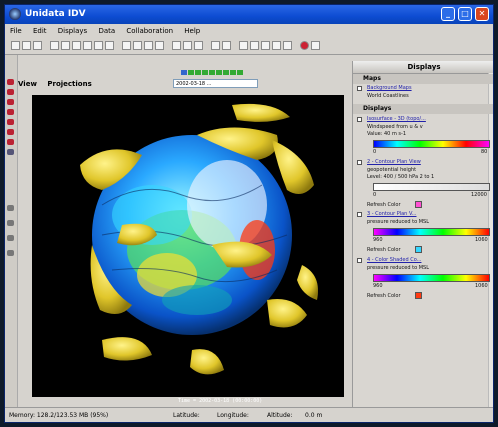 The image size is (498, 427). What do you see at coordinates (395, 127) in the screenshot?
I see `display1-sub: Windspeed from u & v` at bounding box center [395, 127].